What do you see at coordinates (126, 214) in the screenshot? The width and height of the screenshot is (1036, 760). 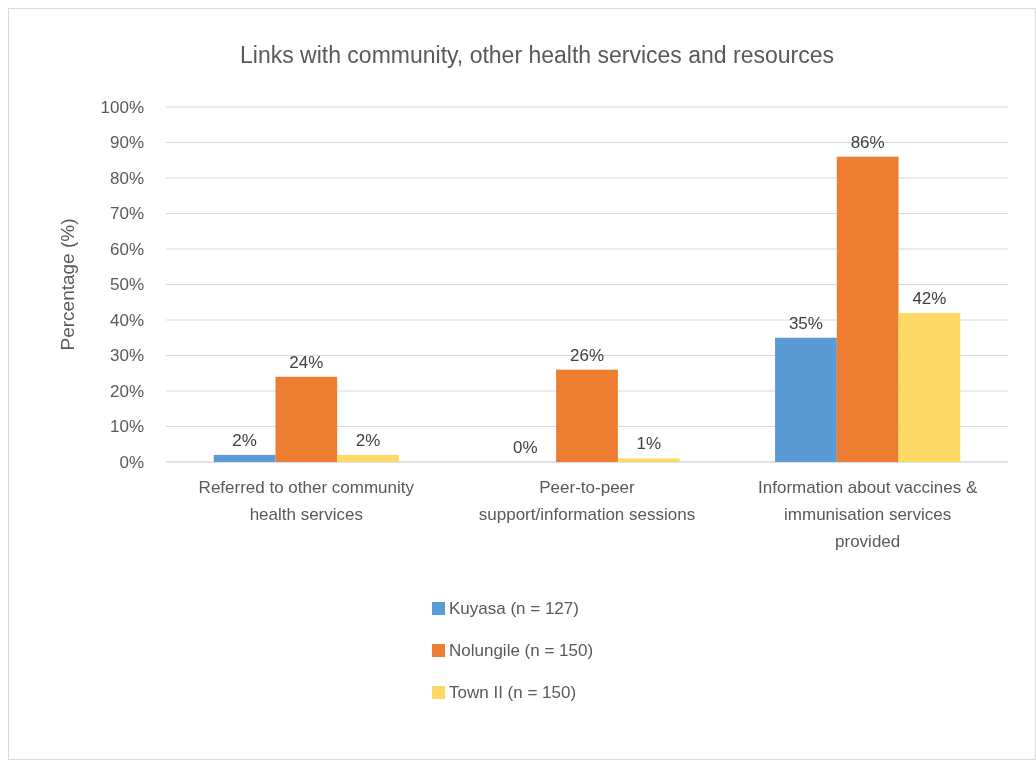 I see `y-tick-label: 70%` at bounding box center [126, 214].